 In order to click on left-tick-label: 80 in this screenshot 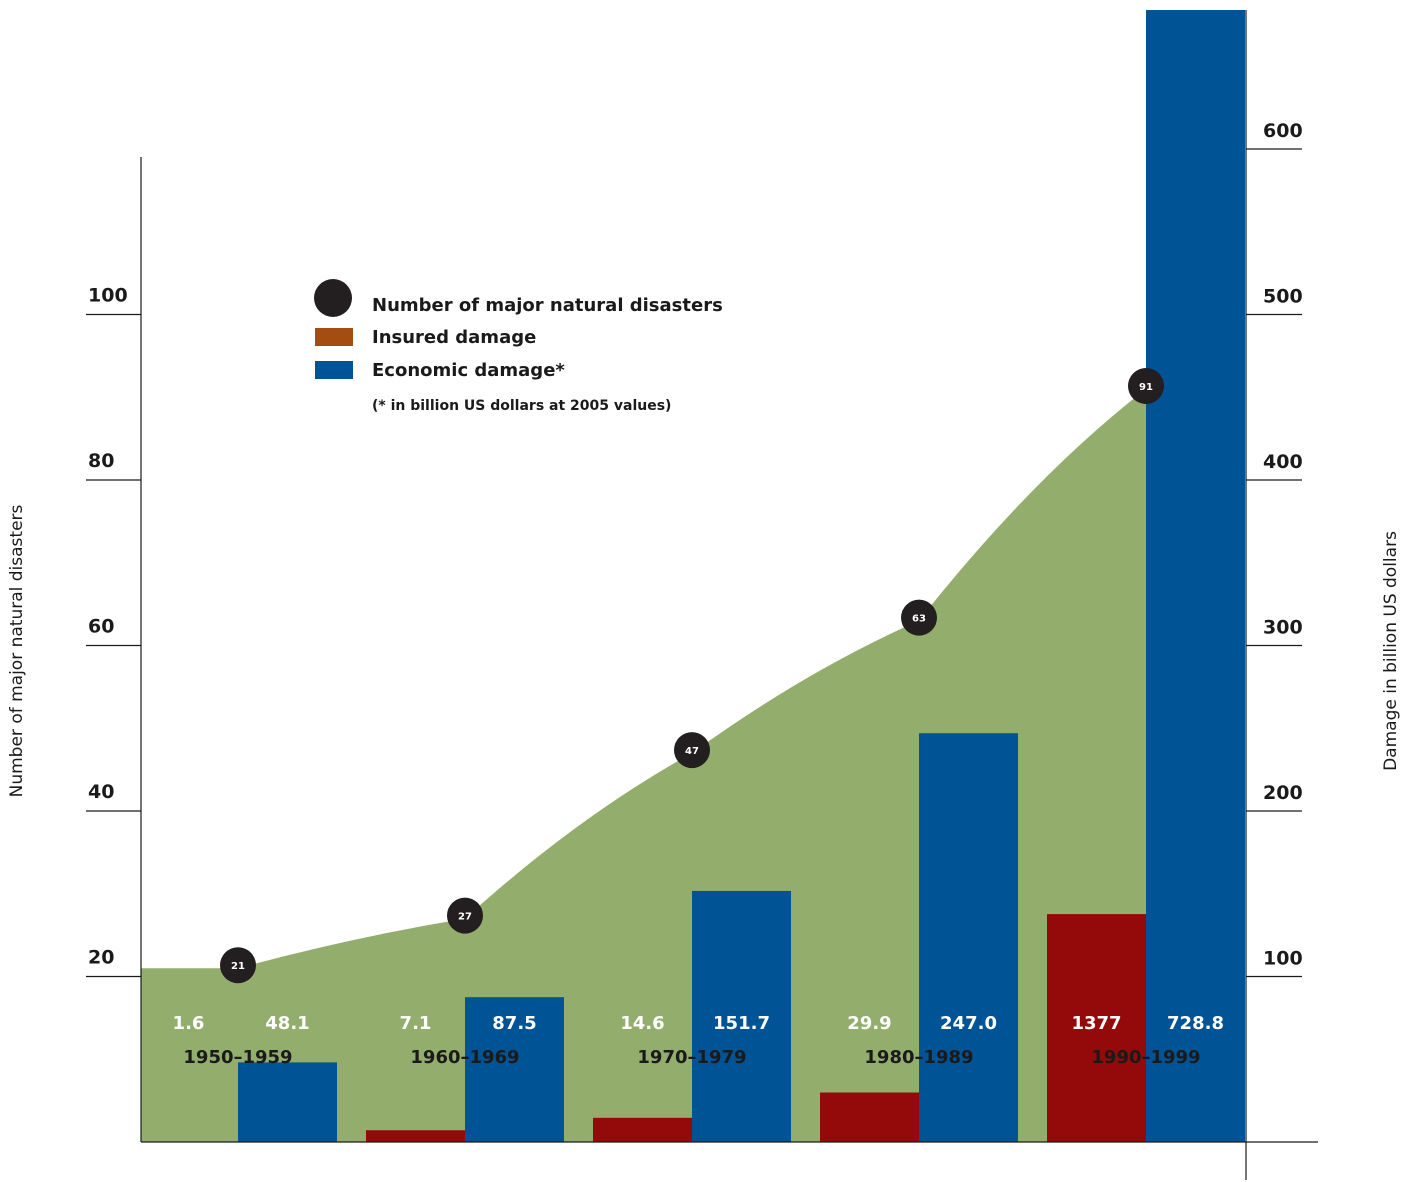, I will do `click(101, 461)`.